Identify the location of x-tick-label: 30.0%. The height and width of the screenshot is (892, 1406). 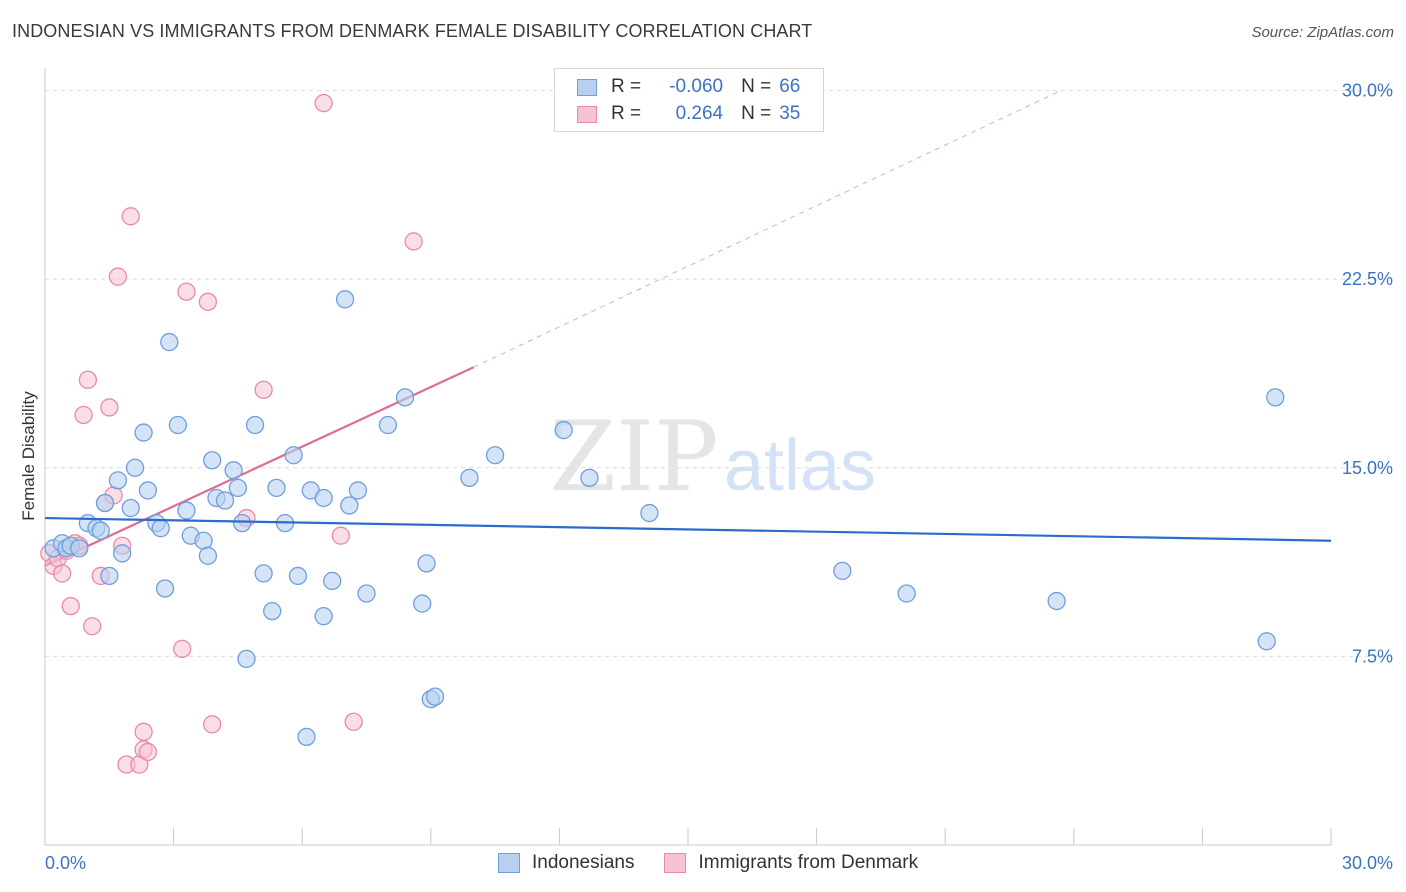
(1367, 863).